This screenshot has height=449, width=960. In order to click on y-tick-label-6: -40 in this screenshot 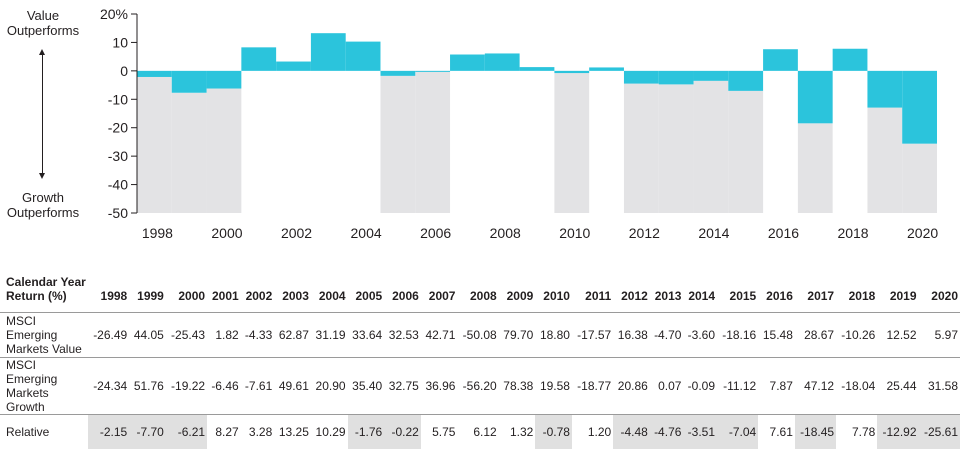, I will do `click(118, 185)`.